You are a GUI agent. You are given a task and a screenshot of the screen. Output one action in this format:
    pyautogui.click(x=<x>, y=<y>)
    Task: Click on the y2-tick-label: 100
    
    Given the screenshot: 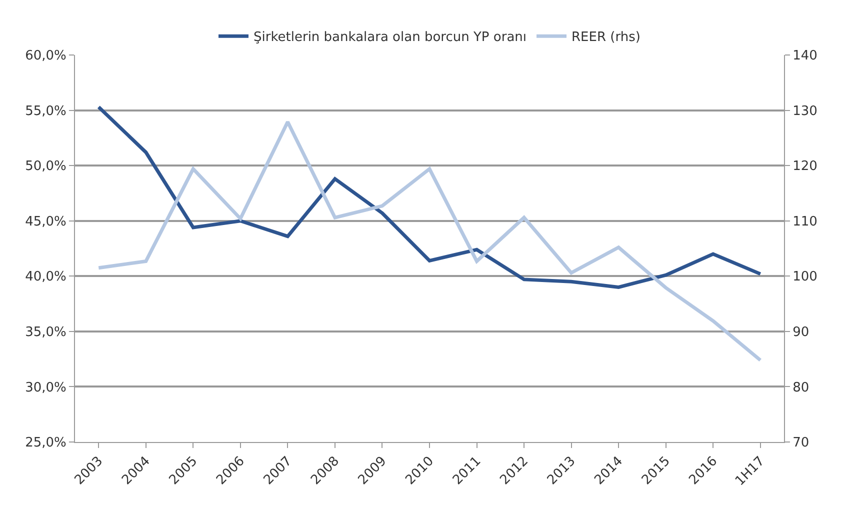 What is the action you would take?
    pyautogui.click(x=805, y=277)
    